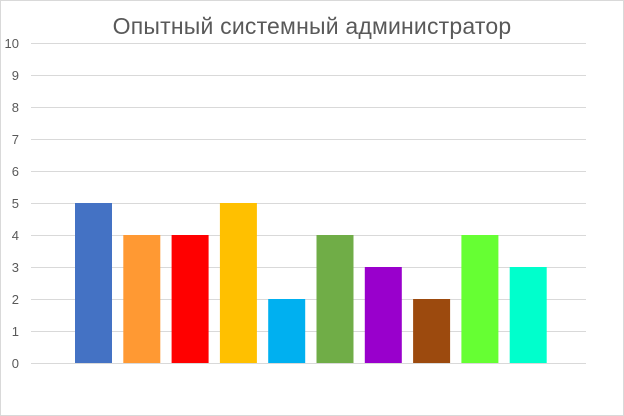 The width and height of the screenshot is (624, 416). What do you see at coordinates (15, 75) in the screenshot?
I see `y-tick-label: 9` at bounding box center [15, 75].